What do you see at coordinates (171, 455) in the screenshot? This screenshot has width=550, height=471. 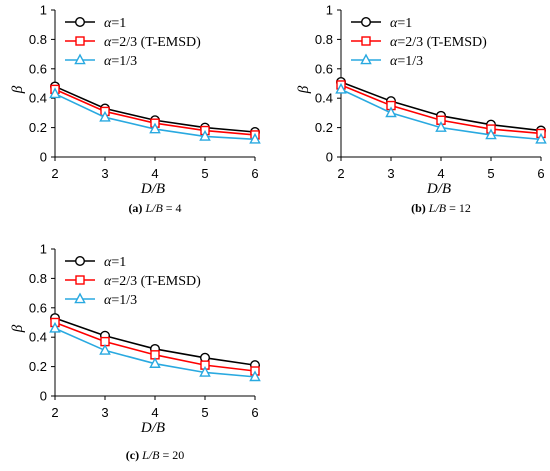 I see `caption-value: = 20` at bounding box center [171, 455].